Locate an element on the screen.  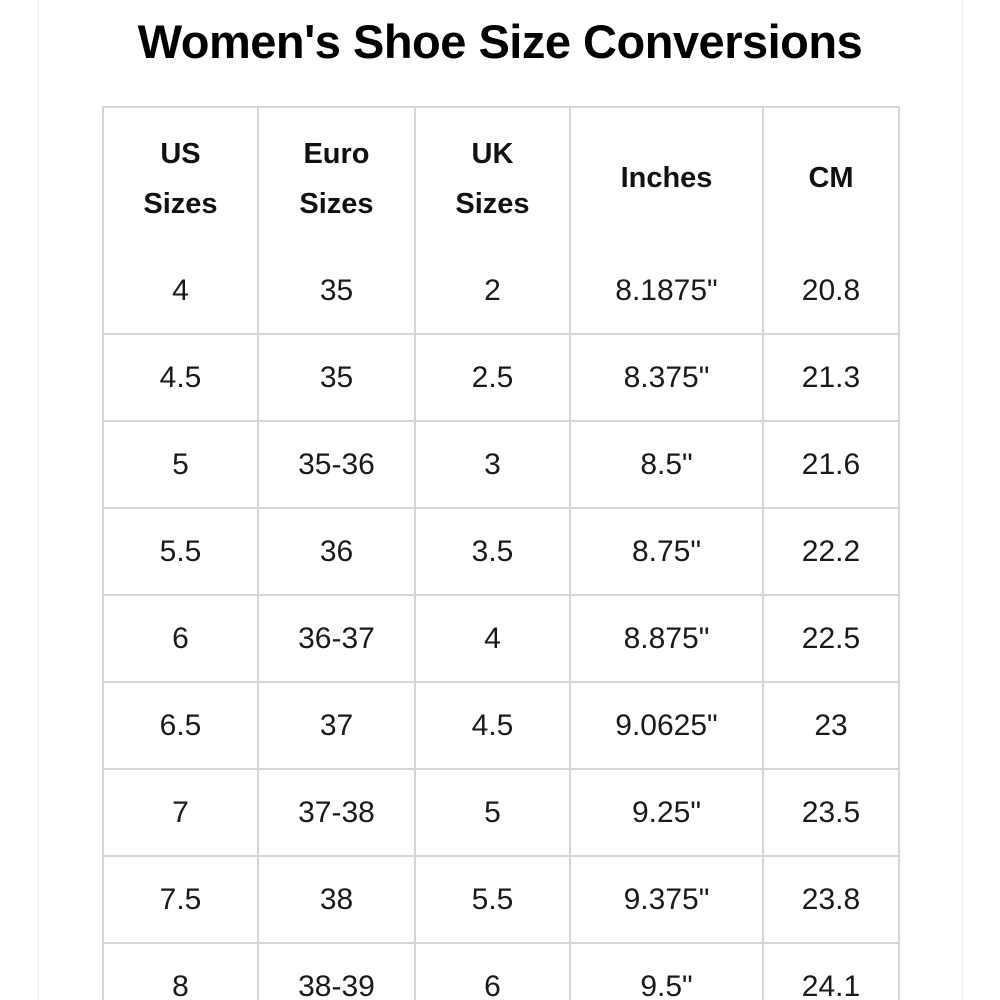
cell-inches: 9.5" is located at coordinates (666, 971).